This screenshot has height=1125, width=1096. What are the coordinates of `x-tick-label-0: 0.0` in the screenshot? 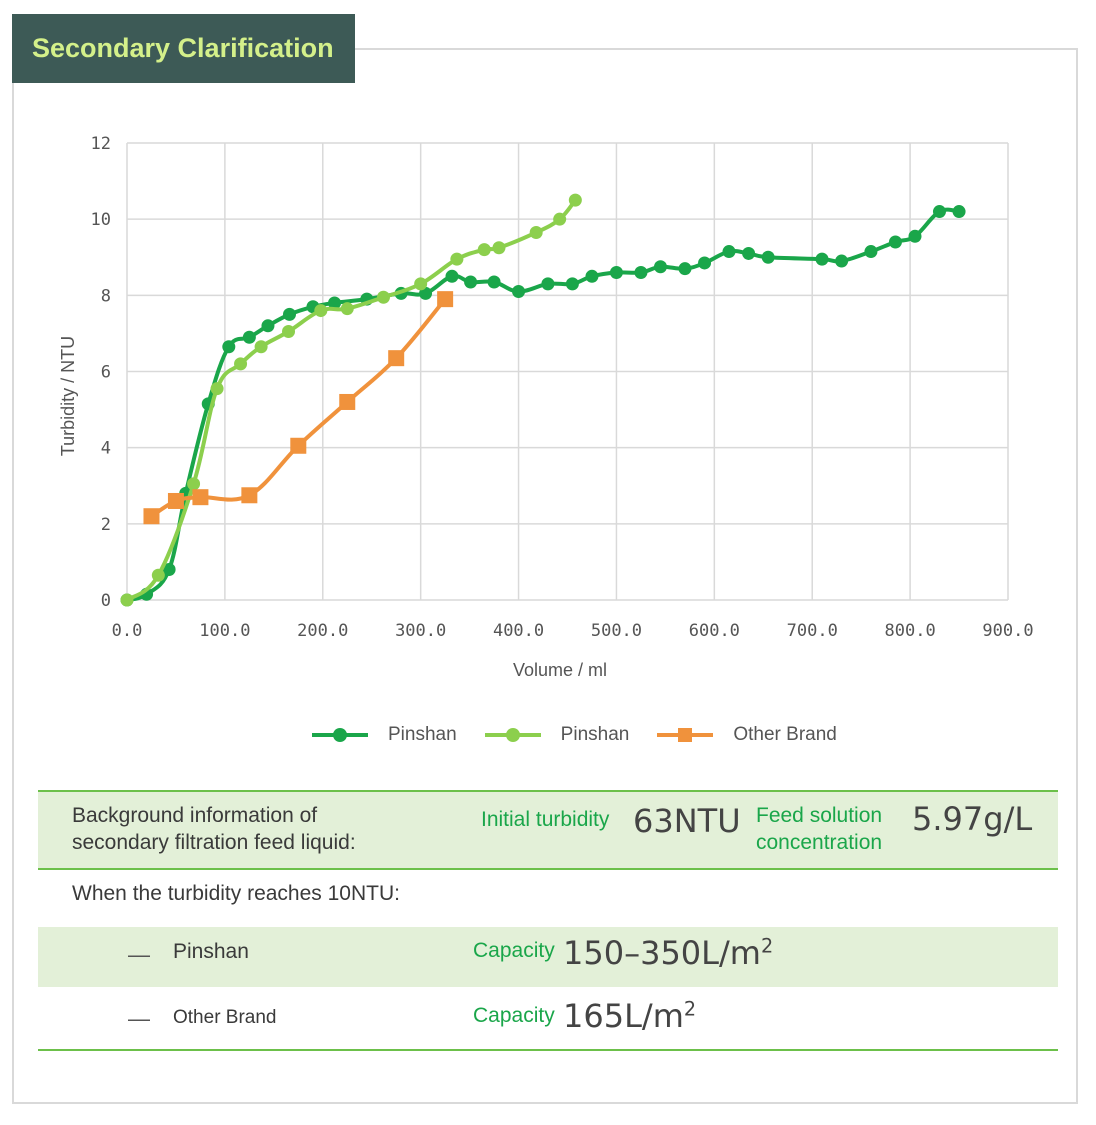 It's located at (127, 631).